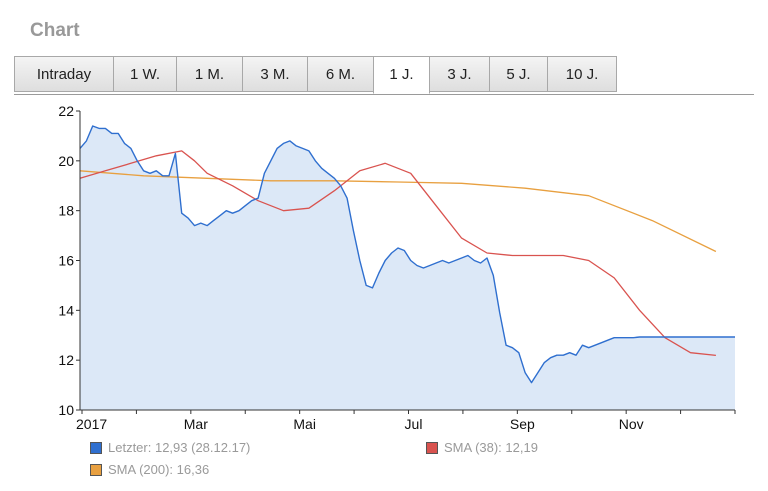 This screenshot has height=491, width=768. I want to click on y-tick-label: 10, so click(66, 410).